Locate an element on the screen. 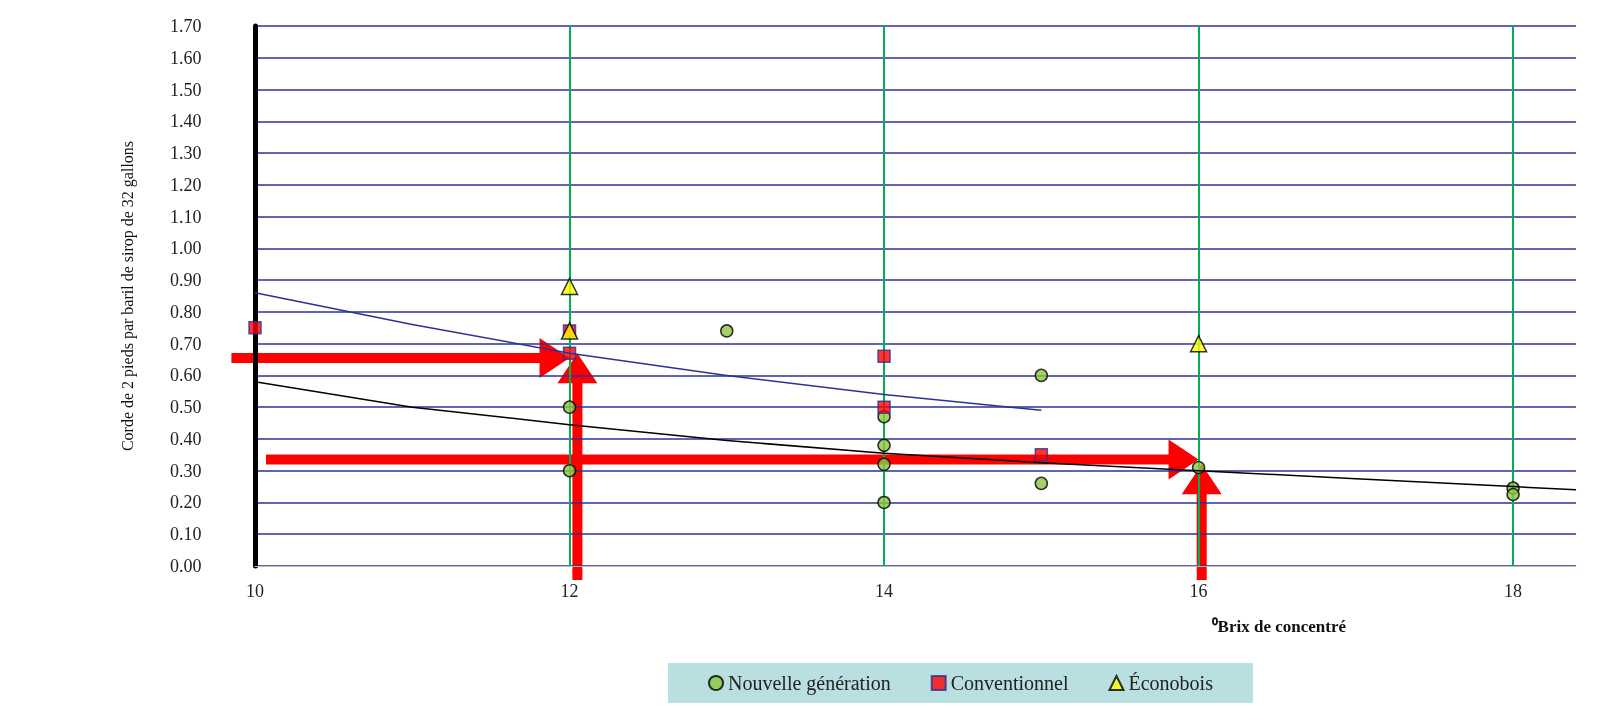  y-tick-label: 1.30 is located at coordinates (186, 153).